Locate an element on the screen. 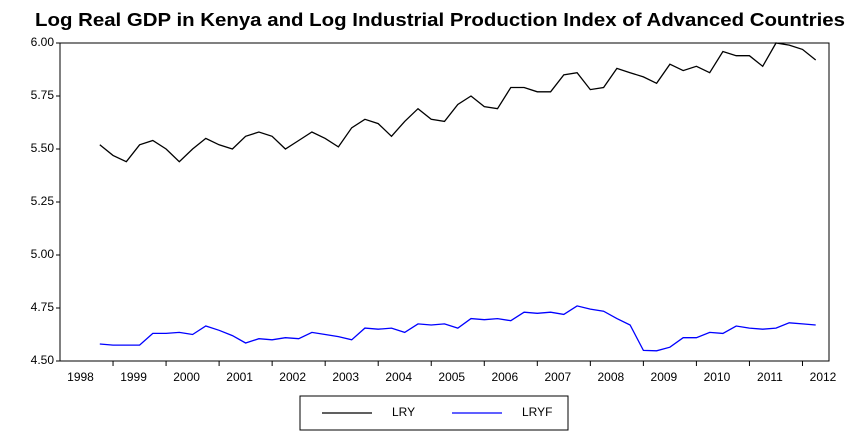 This screenshot has height=431, width=845. y-tick-label: 4.75 is located at coordinates (43, 307).